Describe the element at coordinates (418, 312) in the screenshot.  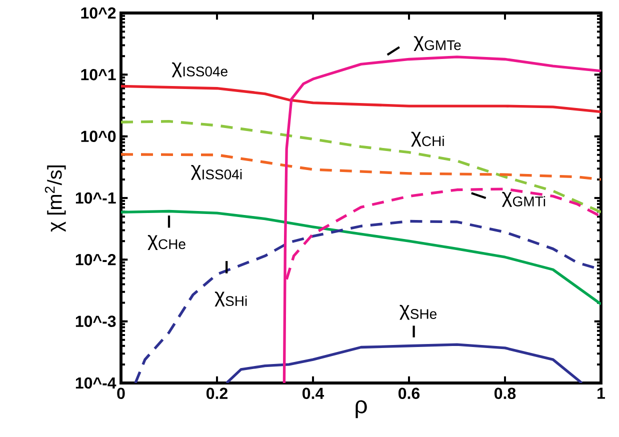
I see `series-label: χ$_{SHe}$` at that location.